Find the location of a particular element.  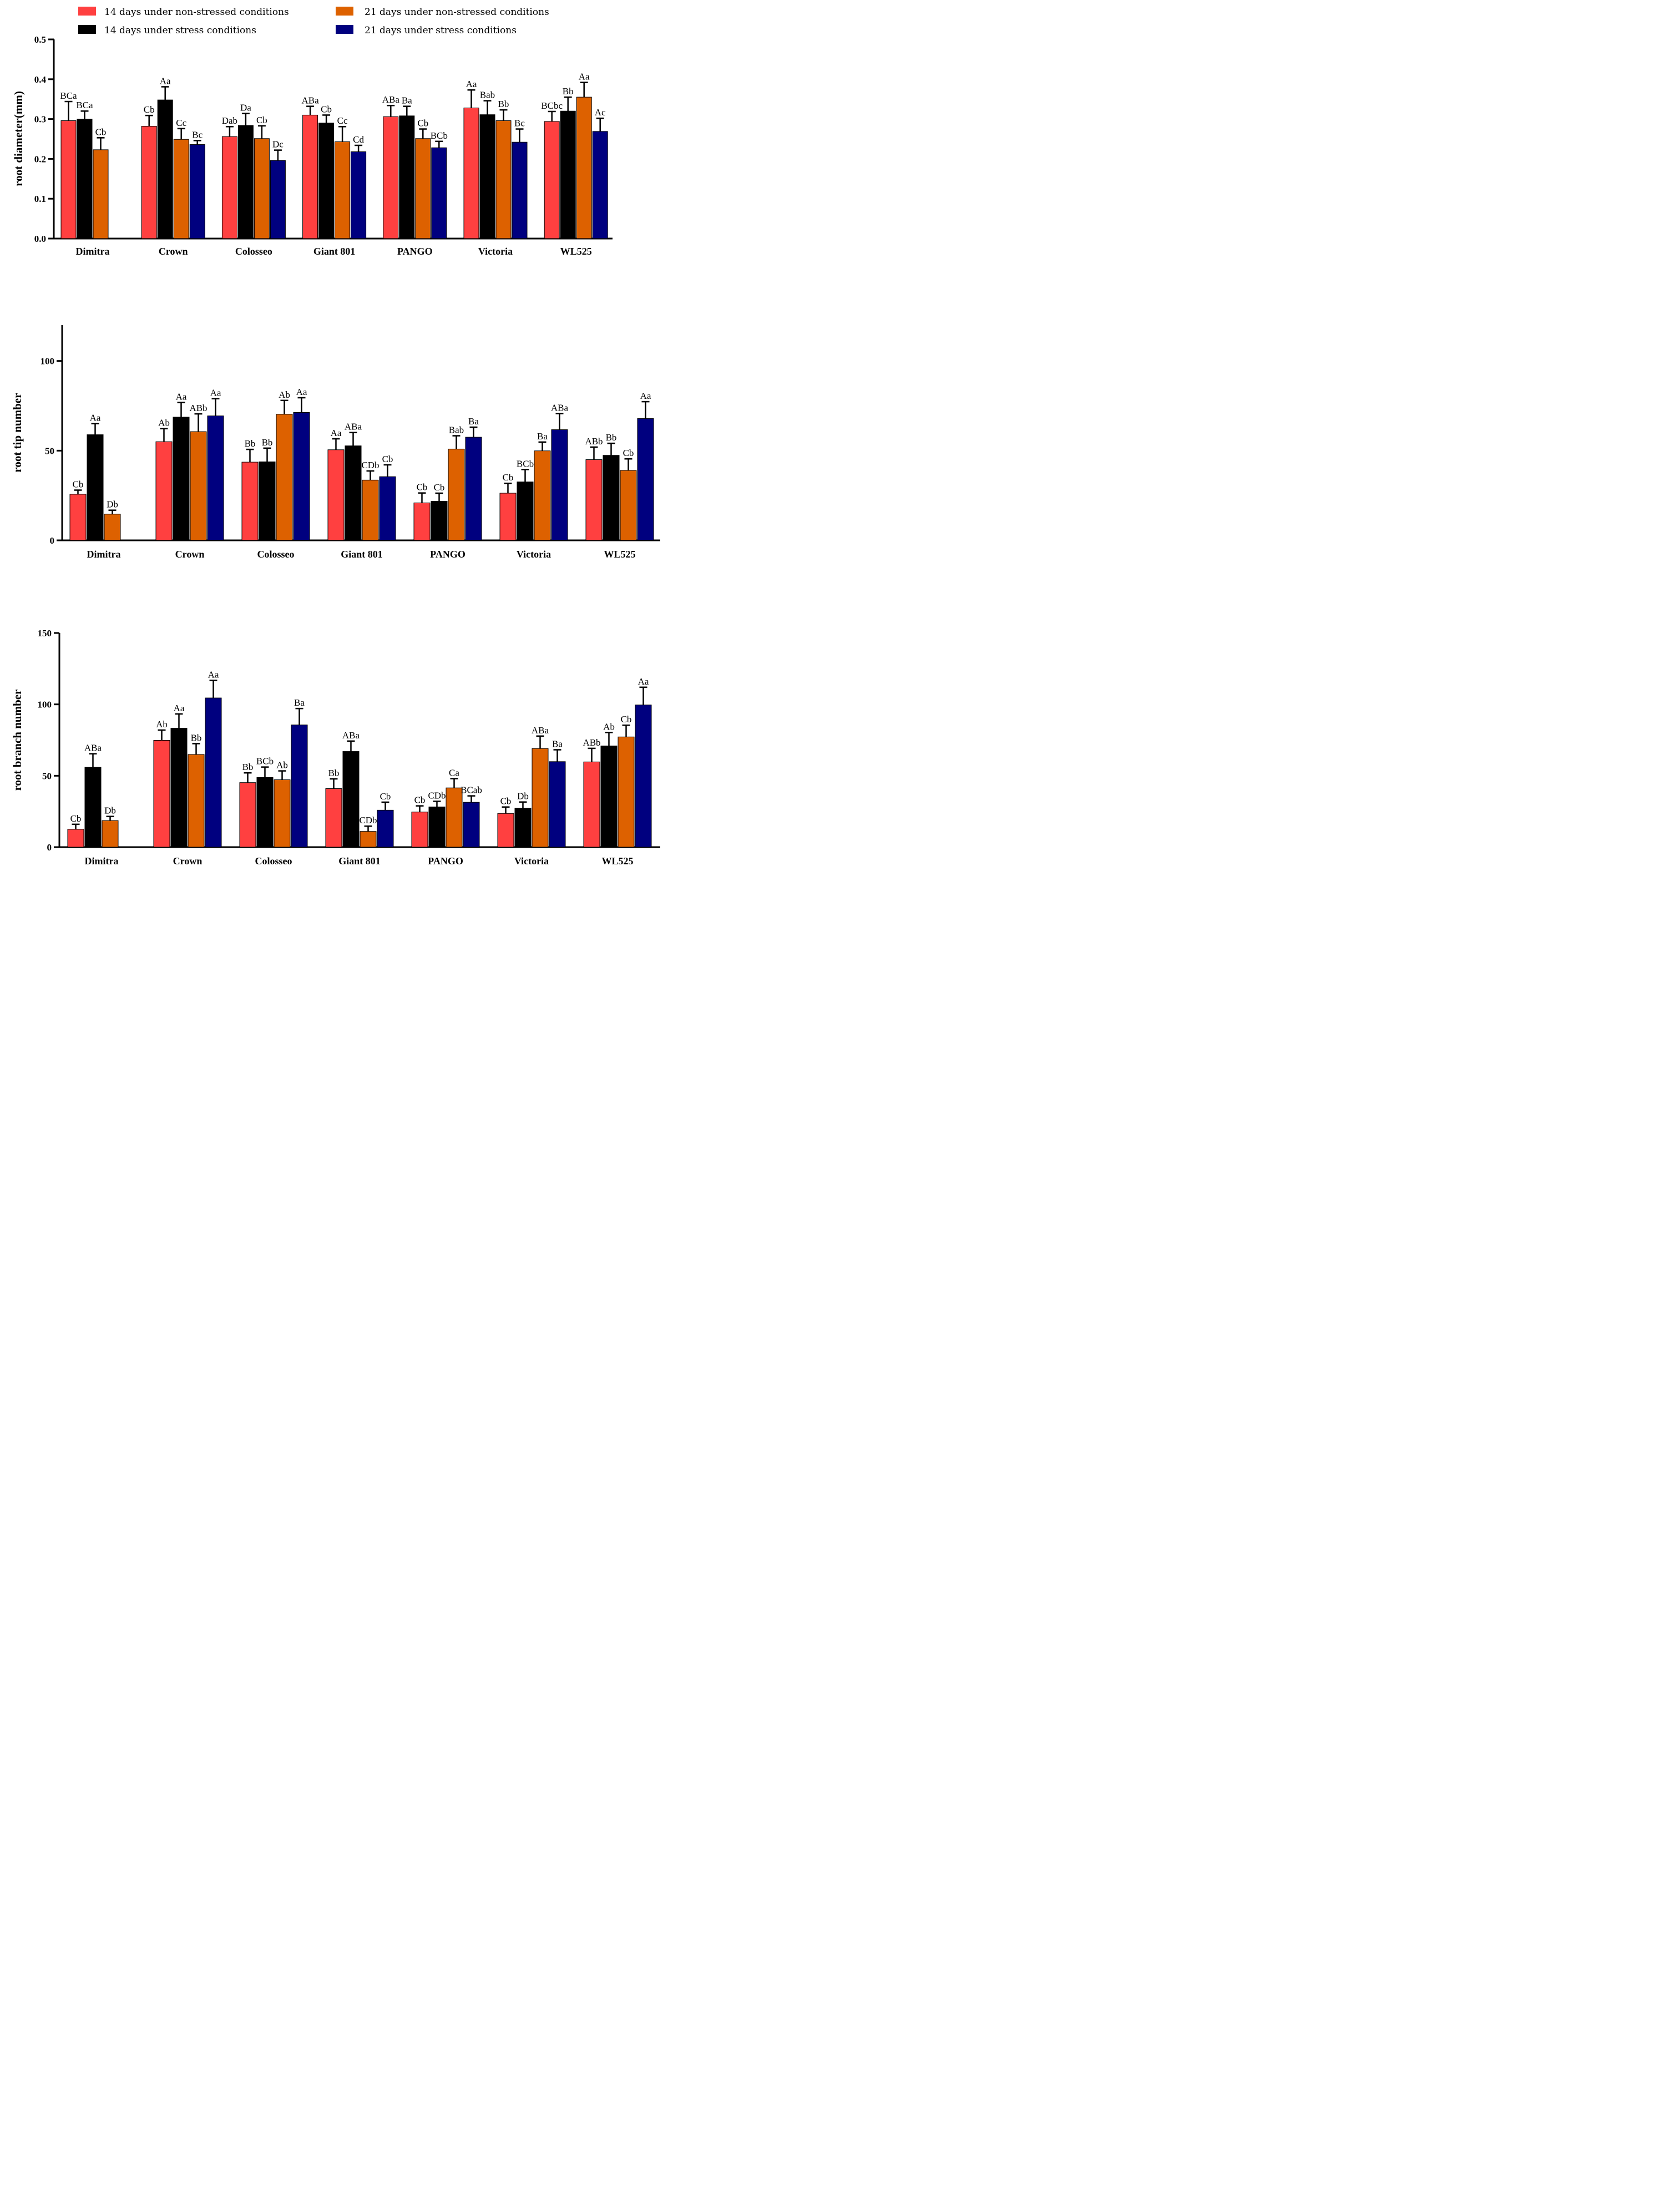

y-tick-label: 0.5 is located at coordinates (40, 39).